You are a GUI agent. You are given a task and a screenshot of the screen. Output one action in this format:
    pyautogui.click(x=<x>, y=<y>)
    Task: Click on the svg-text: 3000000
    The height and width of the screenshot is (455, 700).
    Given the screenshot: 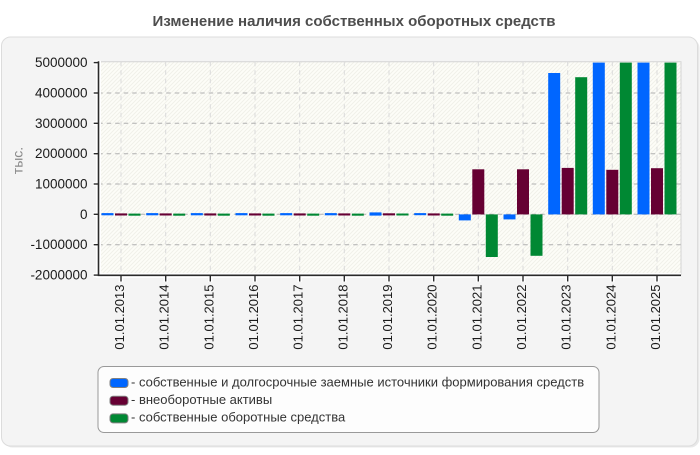 What is the action you would take?
    pyautogui.click(x=61, y=123)
    